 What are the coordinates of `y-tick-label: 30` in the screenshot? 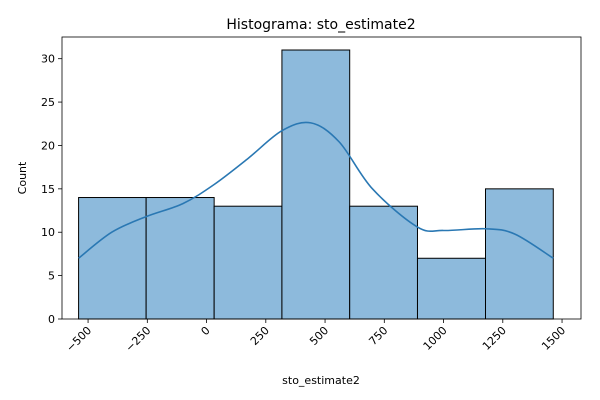 It's located at (48, 59).